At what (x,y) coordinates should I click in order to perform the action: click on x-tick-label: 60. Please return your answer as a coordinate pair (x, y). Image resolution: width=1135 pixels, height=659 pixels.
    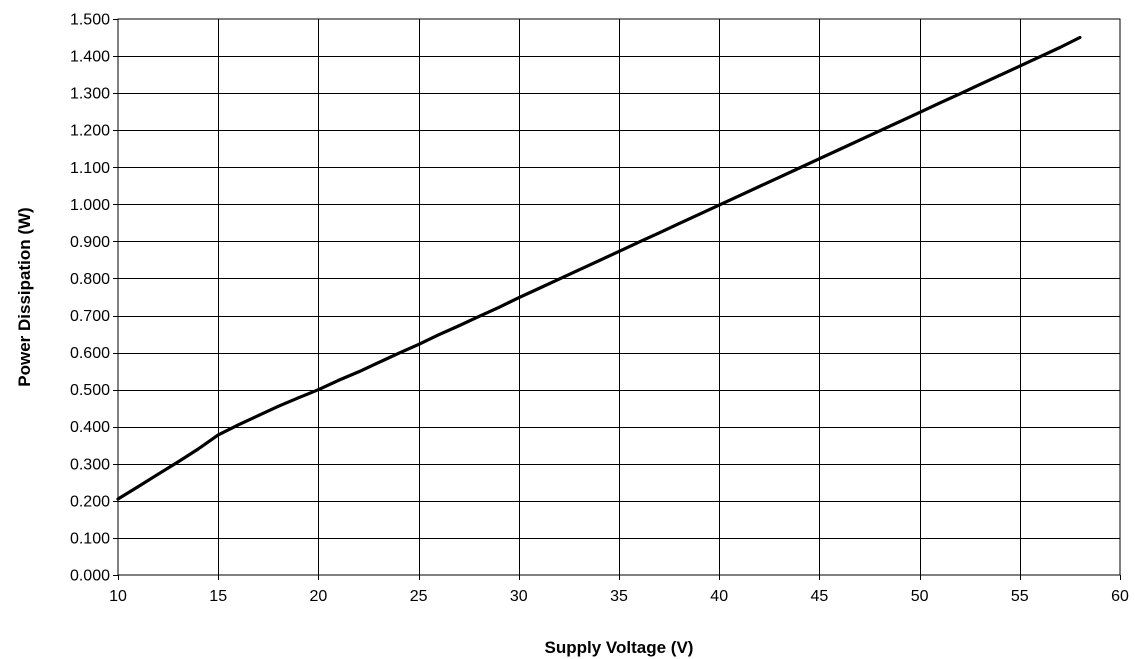
    Looking at the image, I should click on (1120, 596).